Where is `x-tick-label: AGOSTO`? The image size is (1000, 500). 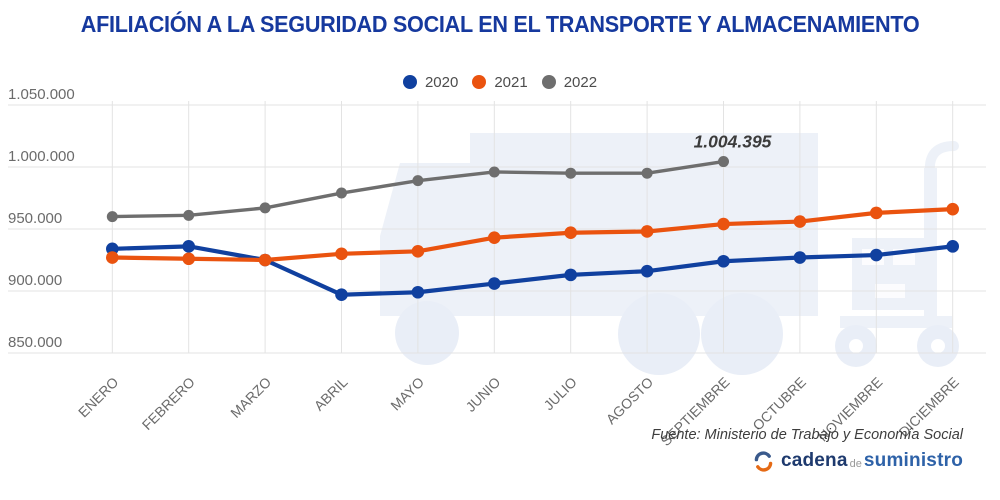
x-tick-label: AGOSTO is located at coordinates (630, 401).